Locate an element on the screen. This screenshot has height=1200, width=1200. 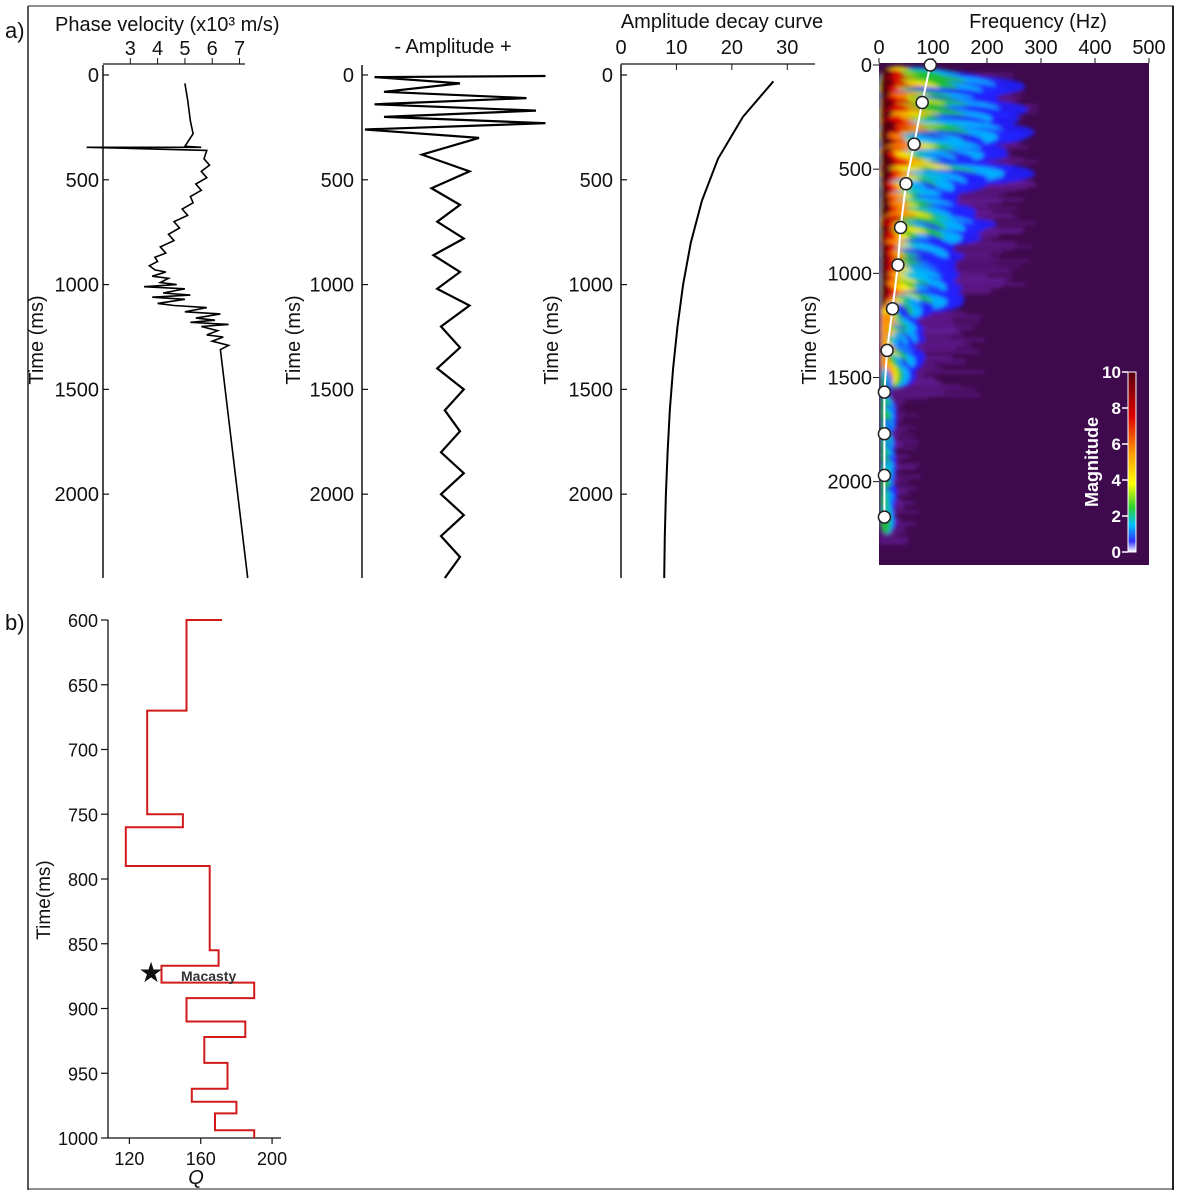
spectrogram-energy is located at coordinates (959, 305).